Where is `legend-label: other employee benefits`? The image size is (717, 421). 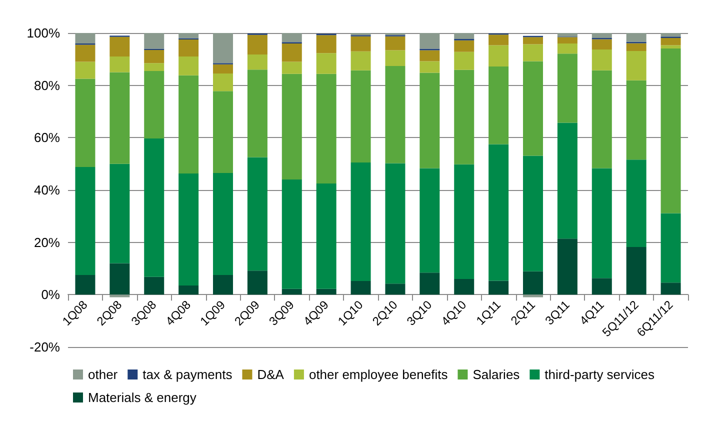 legend-label: other employee benefits is located at coordinates (378, 374).